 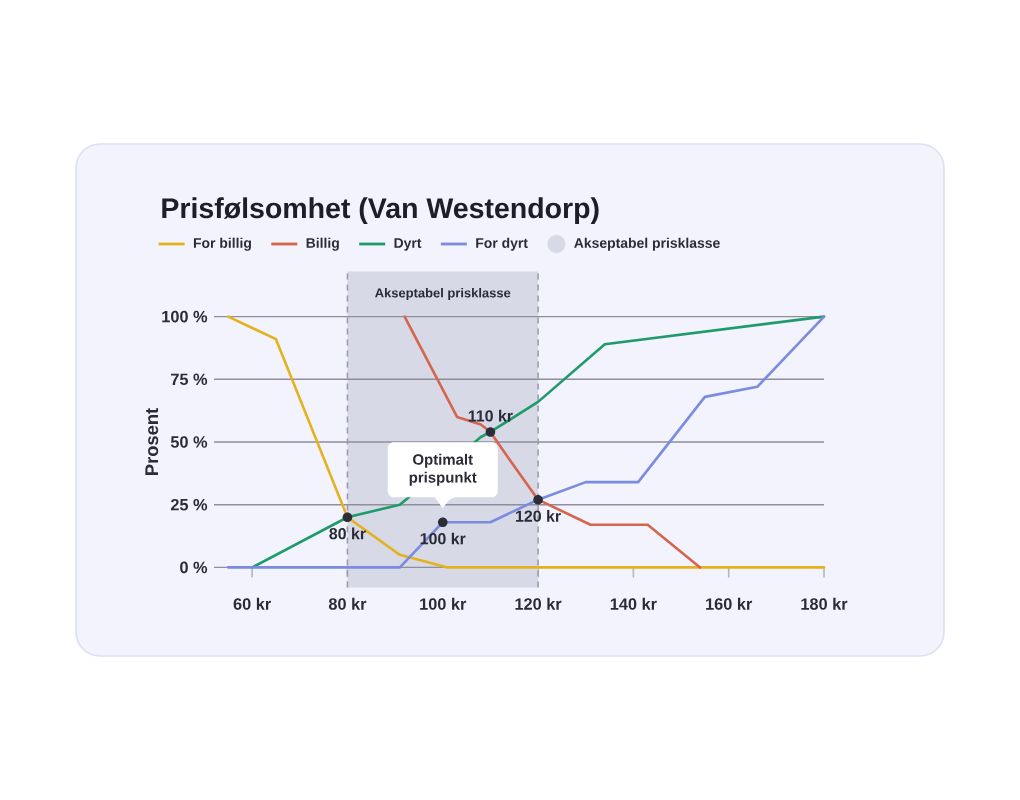 What do you see at coordinates (633, 603) in the screenshot?
I see `x-tick-label: 140 kr` at bounding box center [633, 603].